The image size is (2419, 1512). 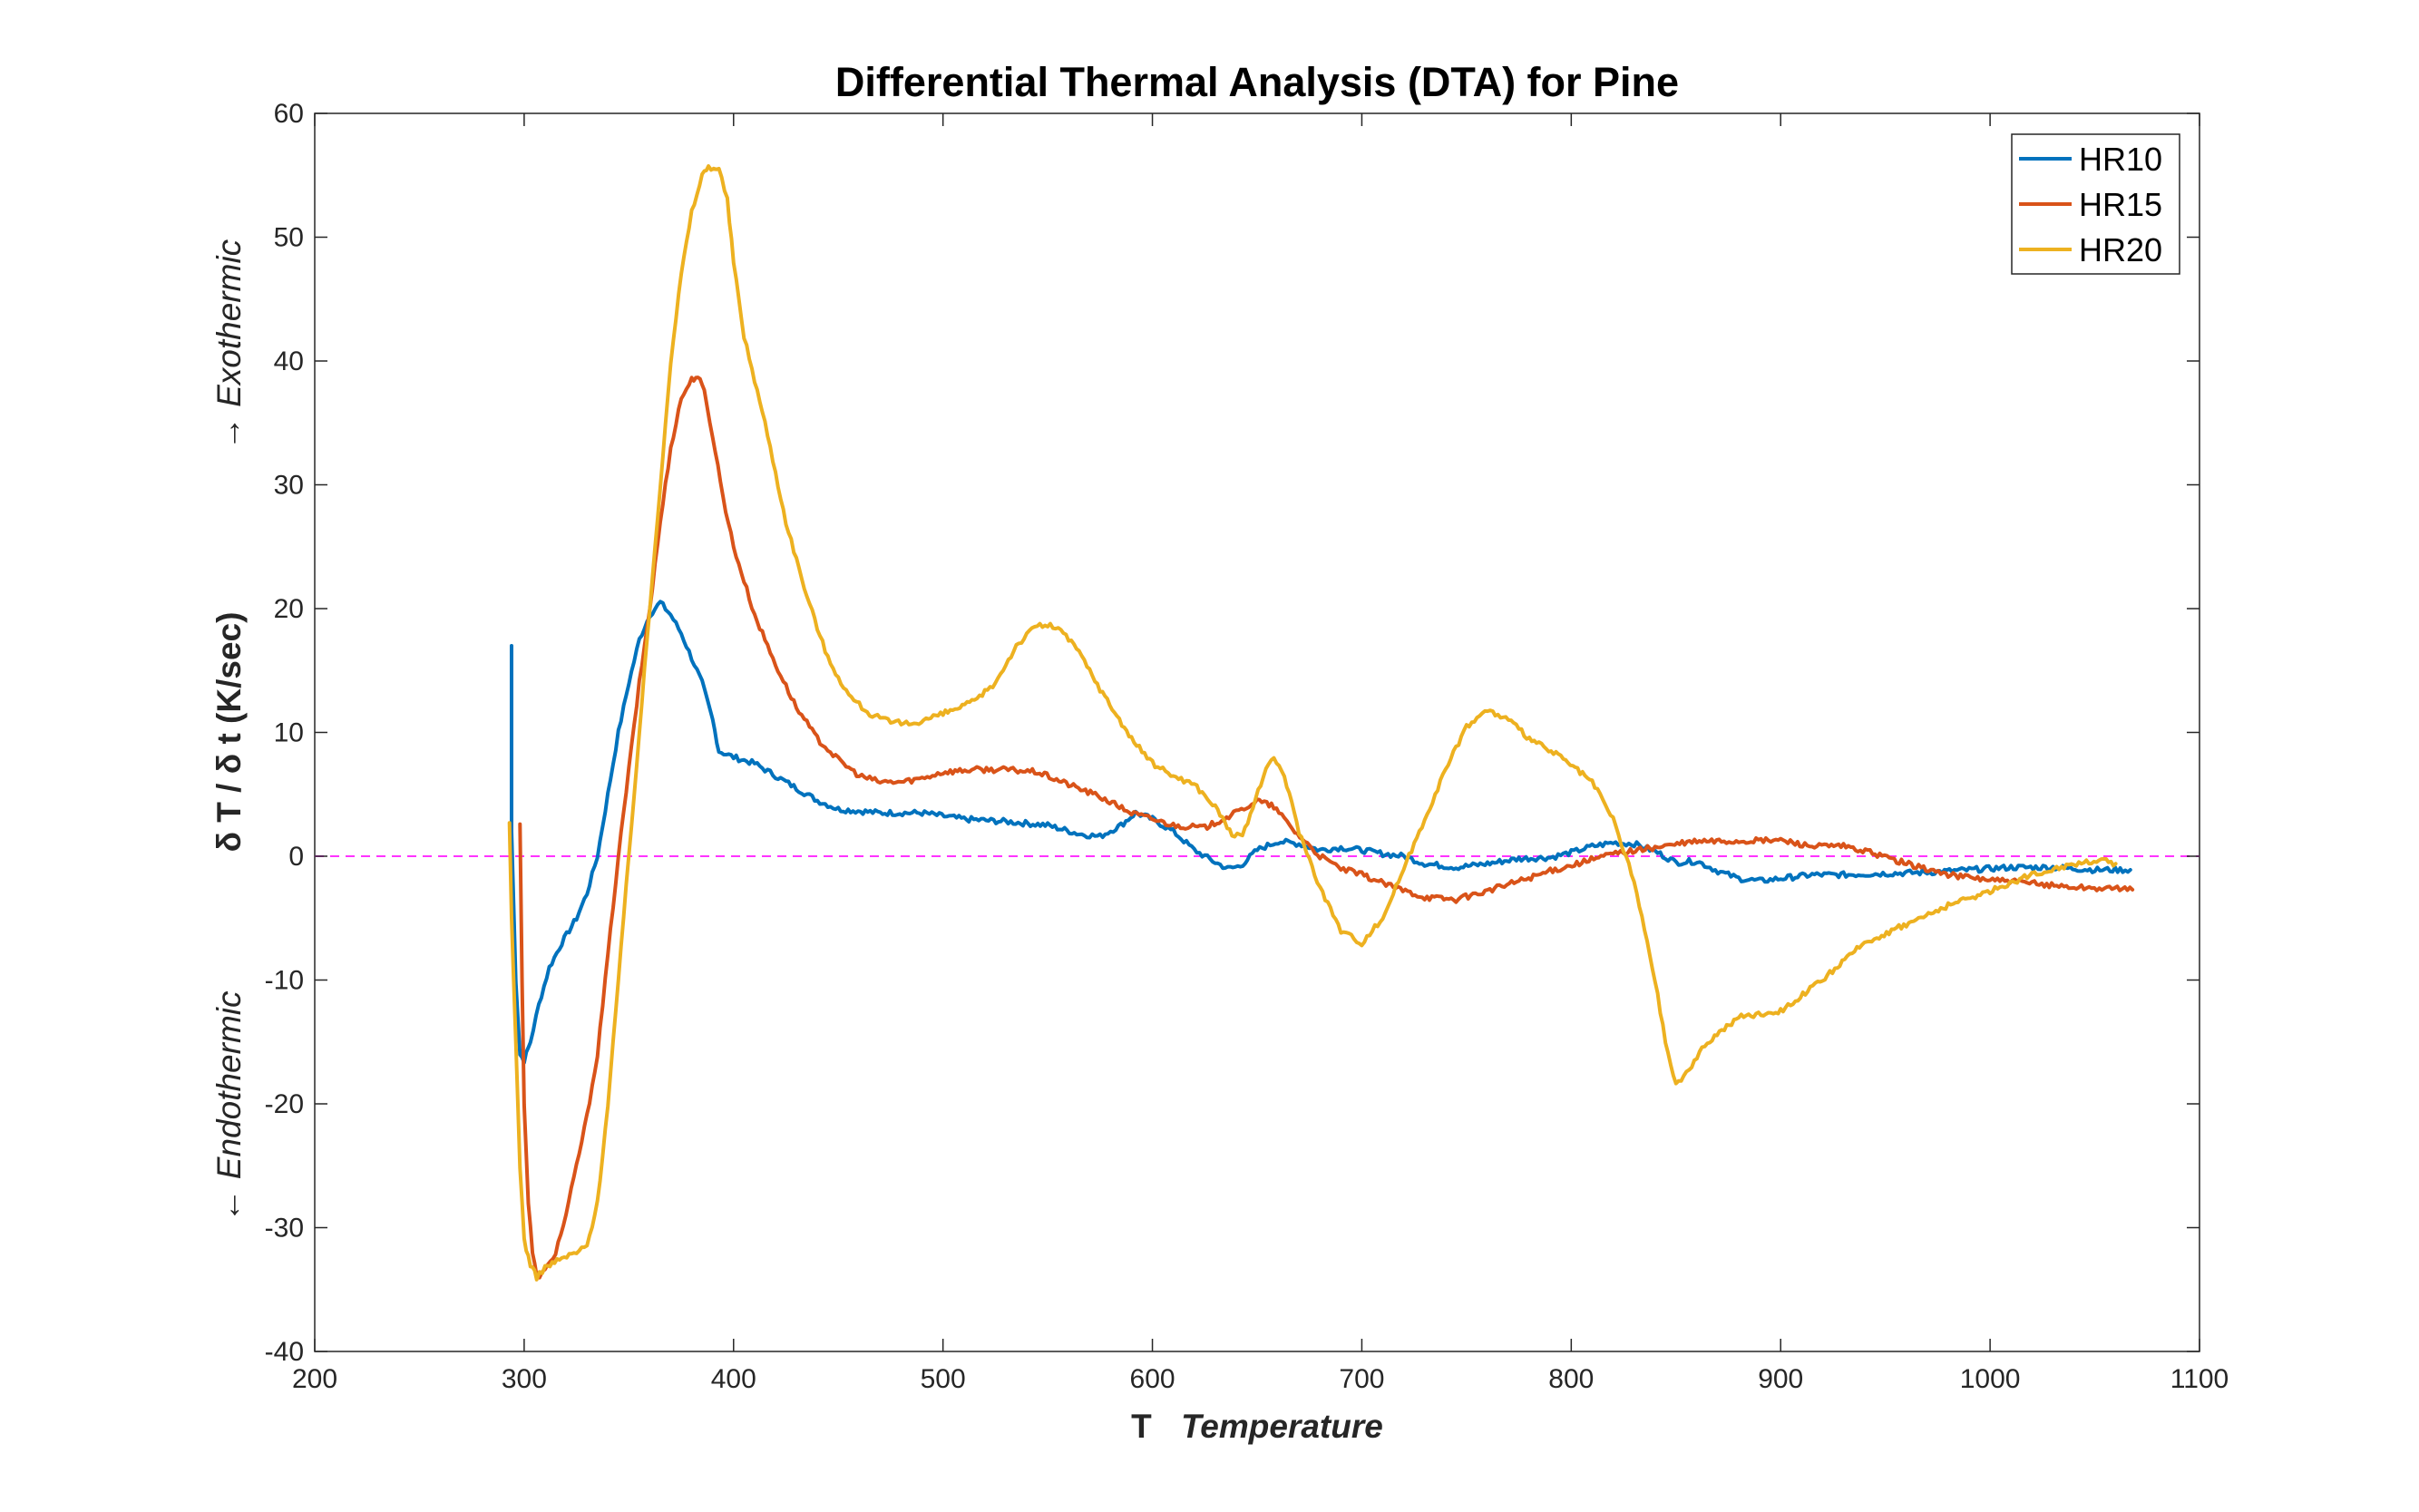 I want to click on x-tick-label: 1100, so click(x=2199, y=1379).